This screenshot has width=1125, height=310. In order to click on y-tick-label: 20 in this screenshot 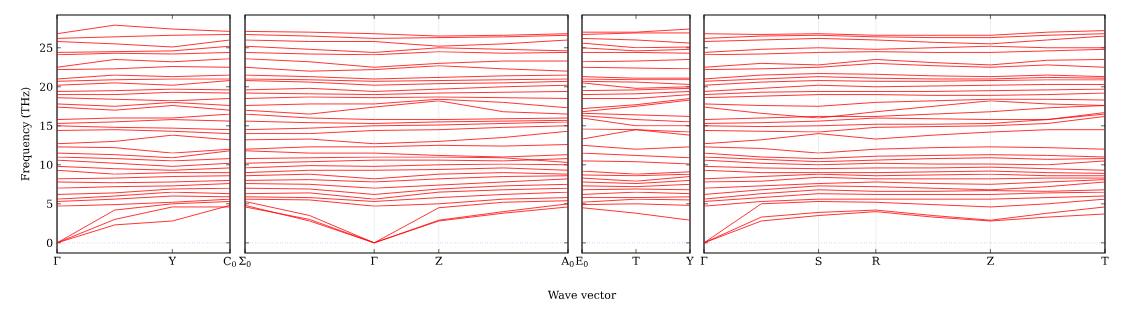, I will do `click(46, 86)`.